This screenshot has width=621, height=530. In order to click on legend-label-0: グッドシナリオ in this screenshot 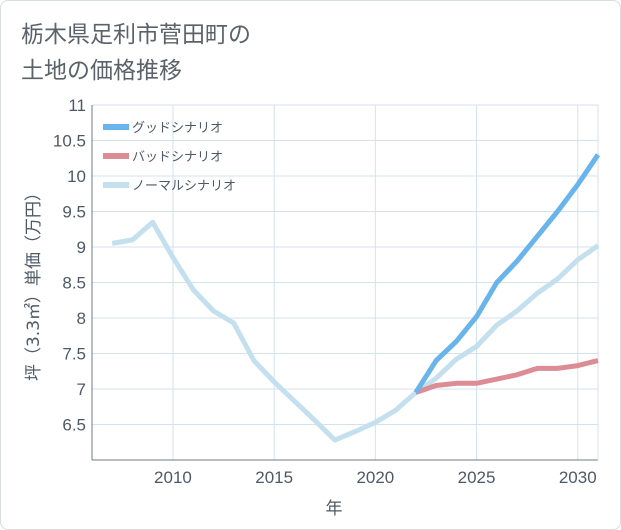, I will do `click(177, 128)`.